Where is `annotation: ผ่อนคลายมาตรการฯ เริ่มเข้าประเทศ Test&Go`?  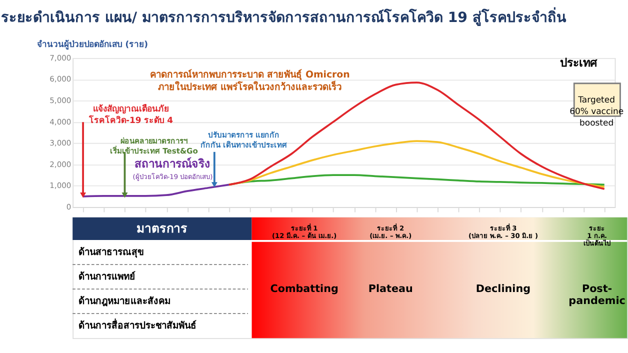
annotation: ผ่อนคลายมาตรการฯ เริ่มเข้าประเทศ Test&Go is located at coordinates (154, 146).